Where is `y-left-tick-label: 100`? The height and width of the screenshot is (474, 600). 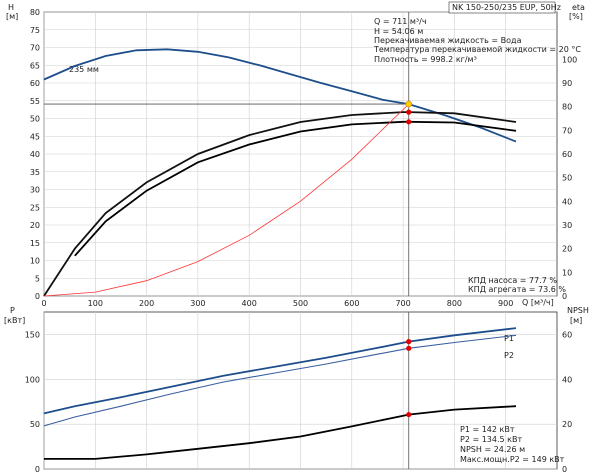
y-left-tick-label: 100 is located at coordinates (32, 379).